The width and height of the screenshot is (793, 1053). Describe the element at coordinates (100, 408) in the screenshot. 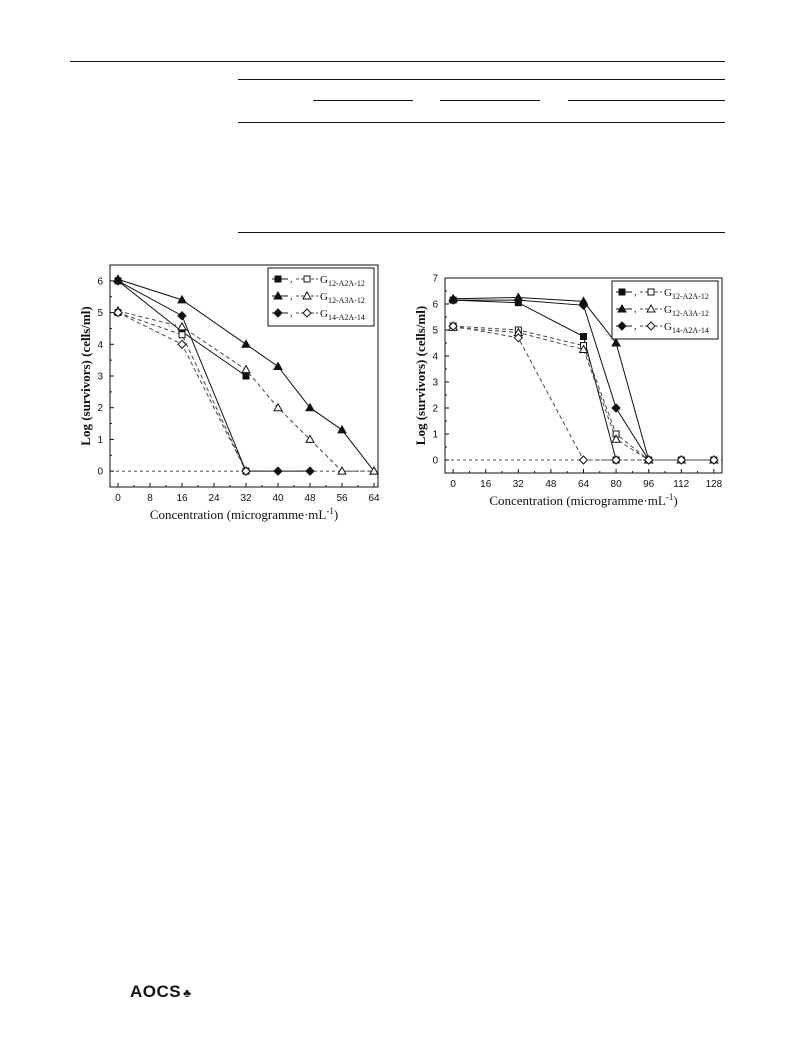

I see `left-ytick-label: 2` at that location.